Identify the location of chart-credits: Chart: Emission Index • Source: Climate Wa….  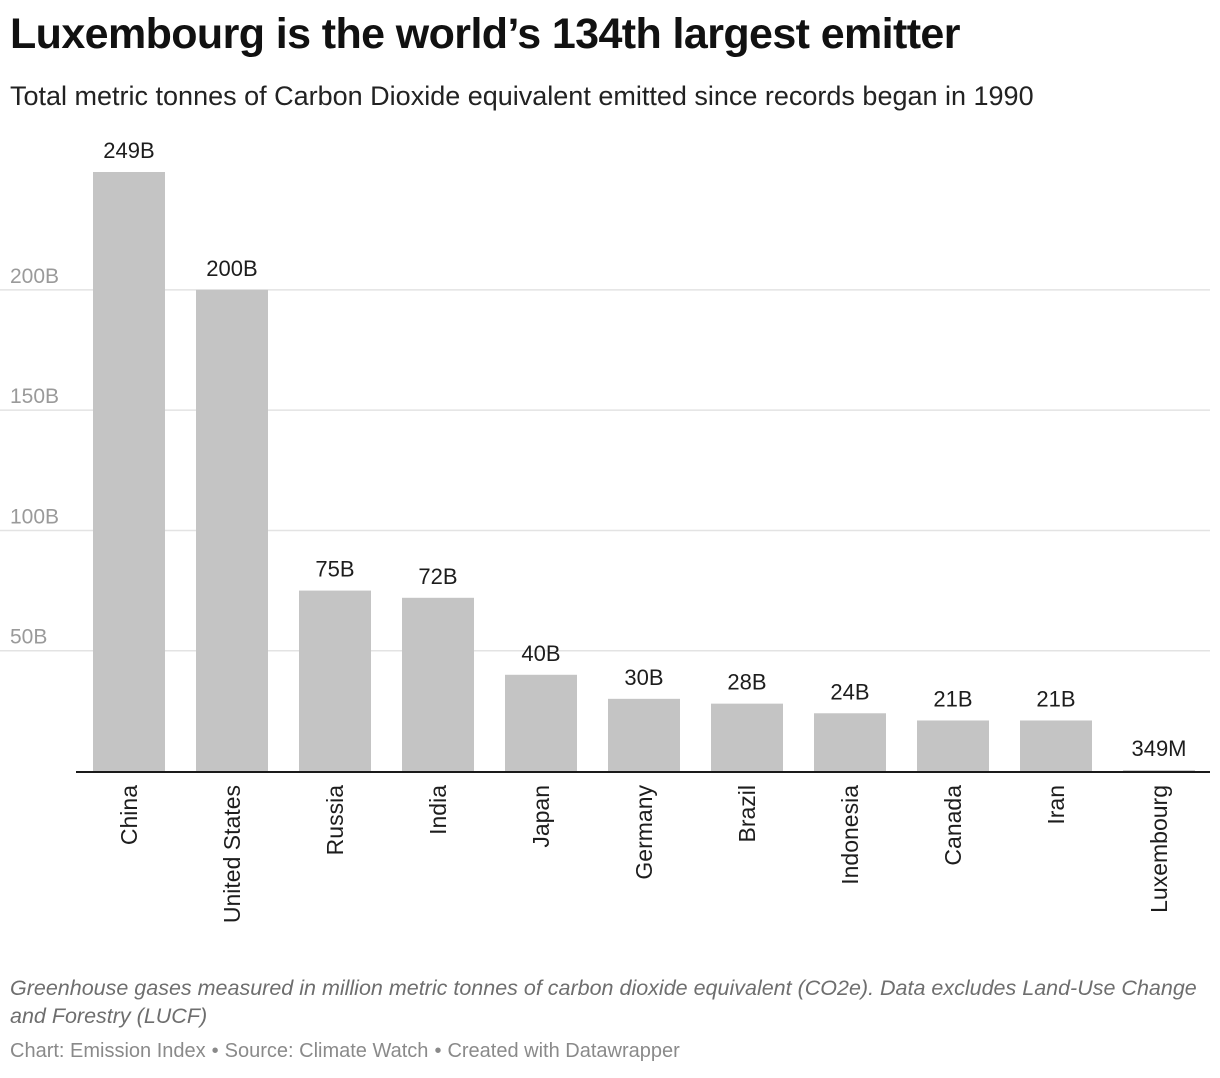
(345, 1051).